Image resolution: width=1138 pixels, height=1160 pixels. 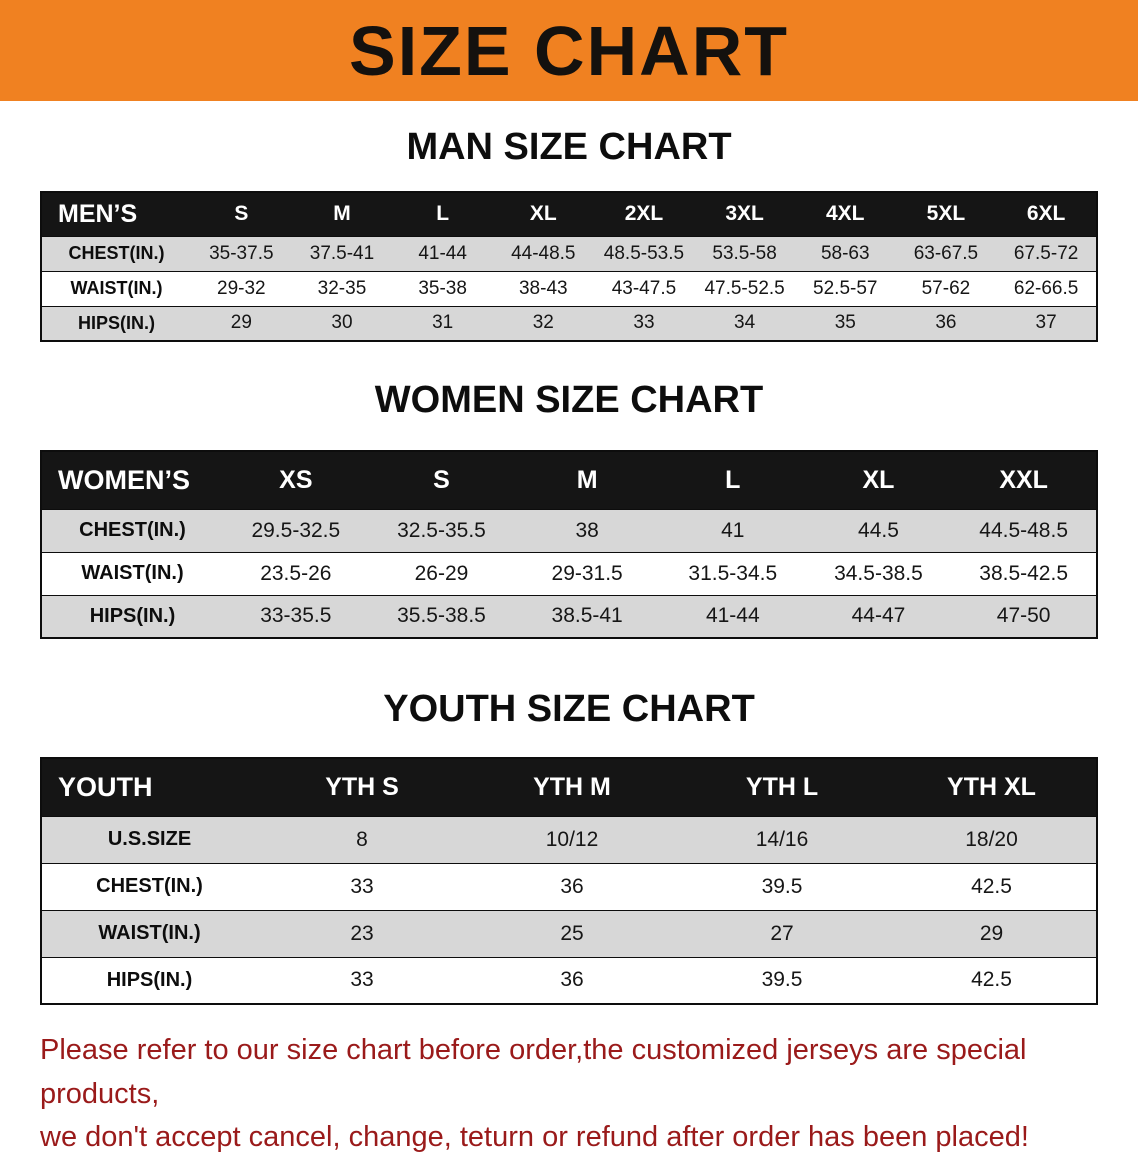 I want to click on size-value: 31.5-34.5, so click(x=732, y=573).